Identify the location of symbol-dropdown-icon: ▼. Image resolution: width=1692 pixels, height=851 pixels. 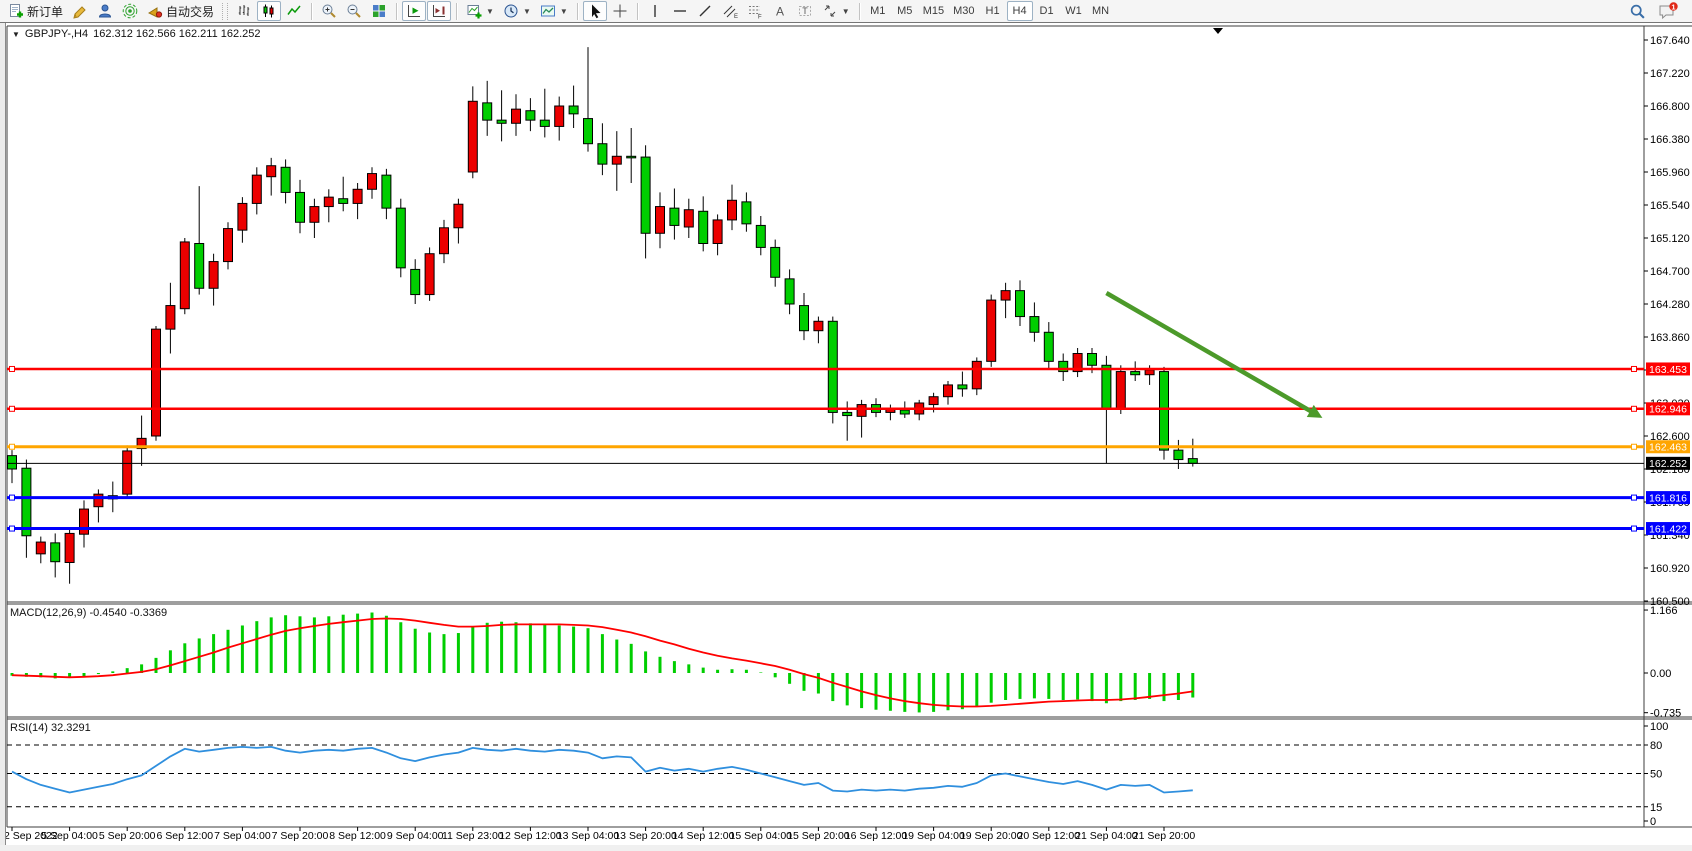
(16, 34).